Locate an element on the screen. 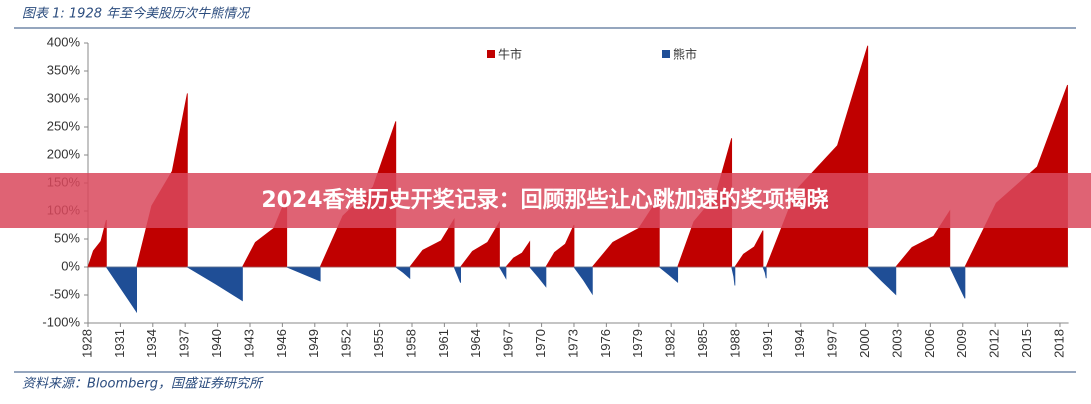  x-tick-label: 1940 is located at coordinates (216, 343).